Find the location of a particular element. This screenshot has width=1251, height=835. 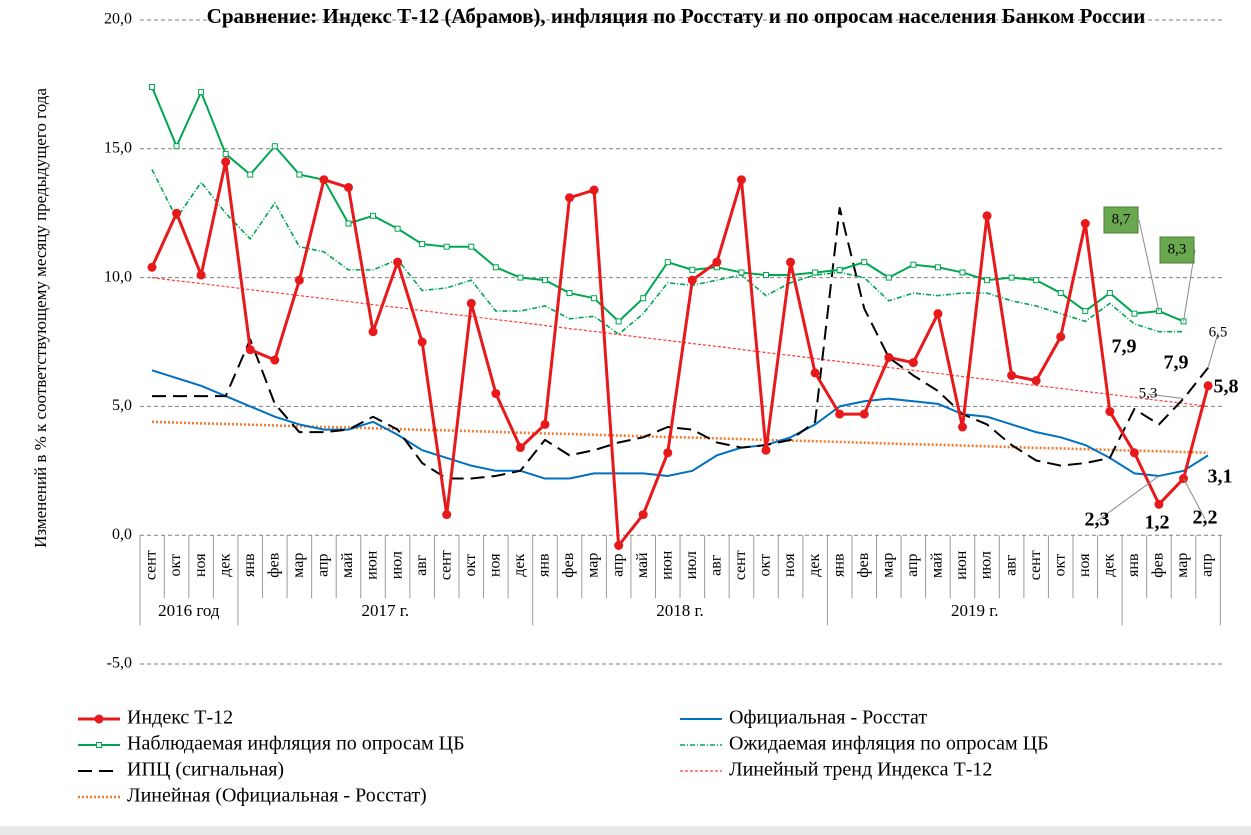

label-box is located at coordinates (1177, 250).